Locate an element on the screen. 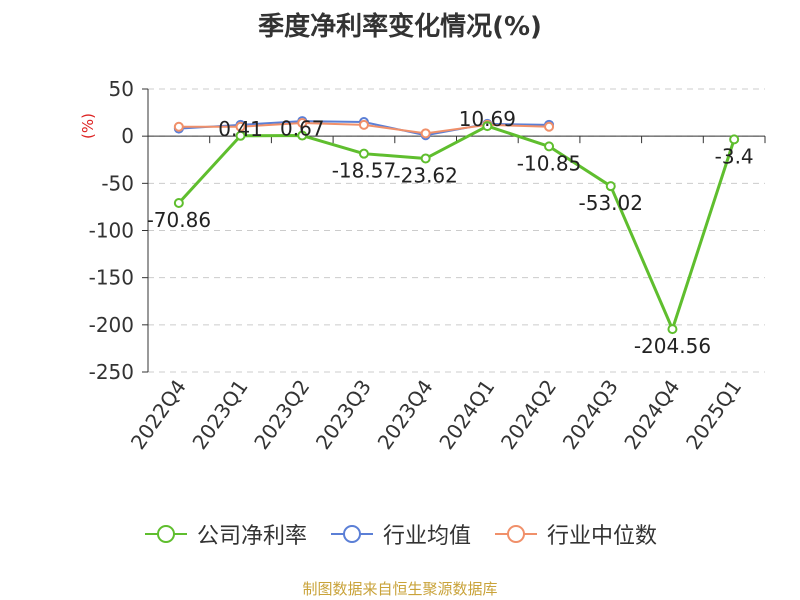 The height and width of the screenshot is (600, 800). source-note: 制图数据来自恒生聚源数据库 is located at coordinates (400, 589).